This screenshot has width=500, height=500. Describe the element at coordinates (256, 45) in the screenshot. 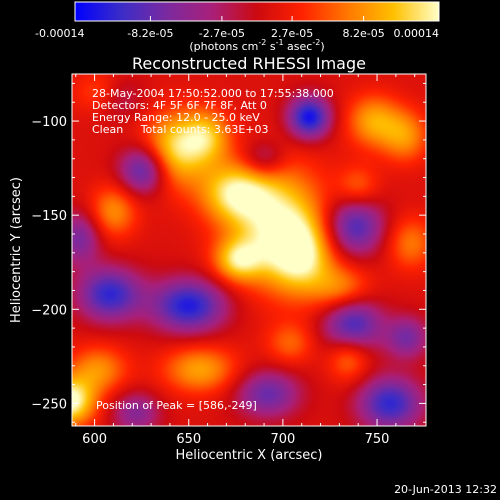

I see `colorbar-units-label: (photons cm-2 s-1 asec-2)` at that location.